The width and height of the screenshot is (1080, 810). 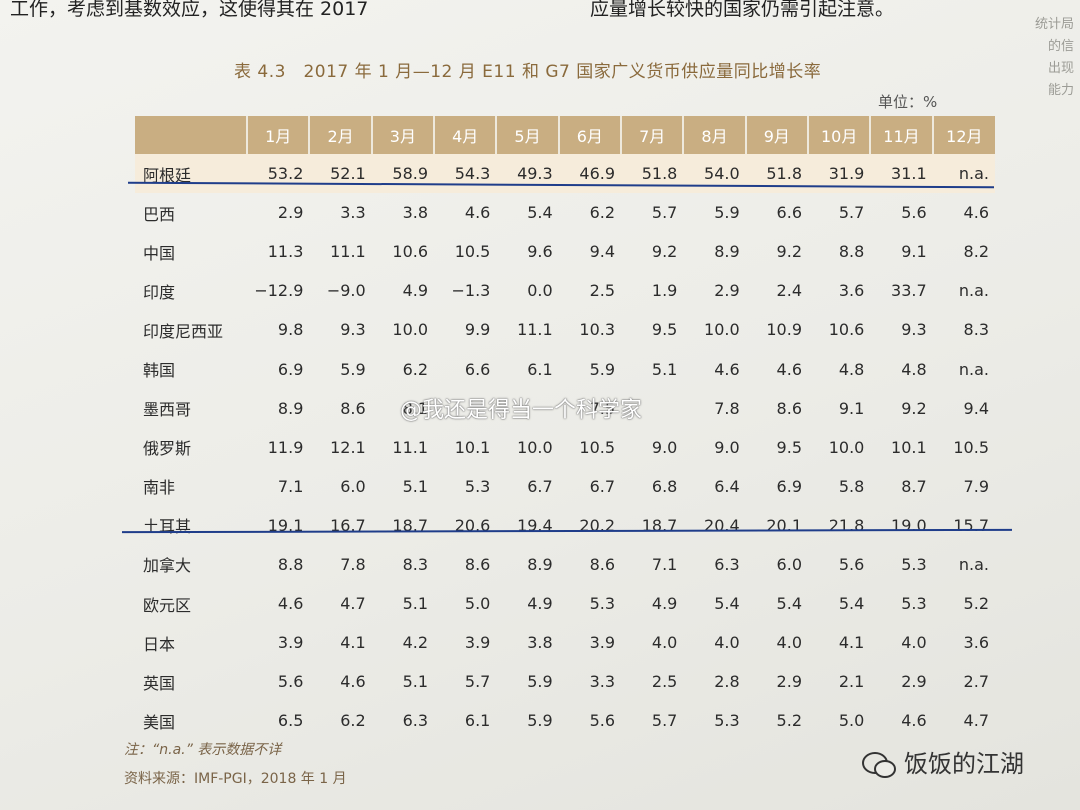 What do you see at coordinates (722, 525) in the screenshot?
I see `value-cell: 20.4` at bounding box center [722, 525].